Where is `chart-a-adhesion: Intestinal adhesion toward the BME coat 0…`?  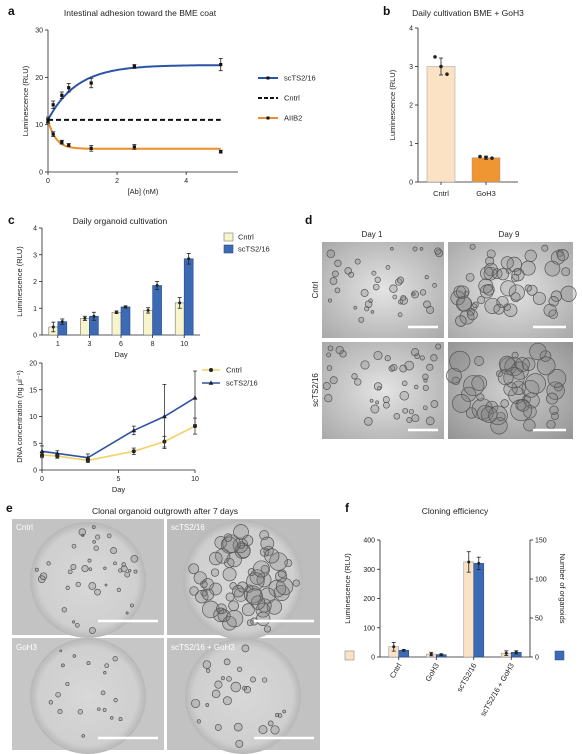 chart-a-adhesion: Intestinal adhesion toward the BME coat 0… is located at coordinates (168, 102).